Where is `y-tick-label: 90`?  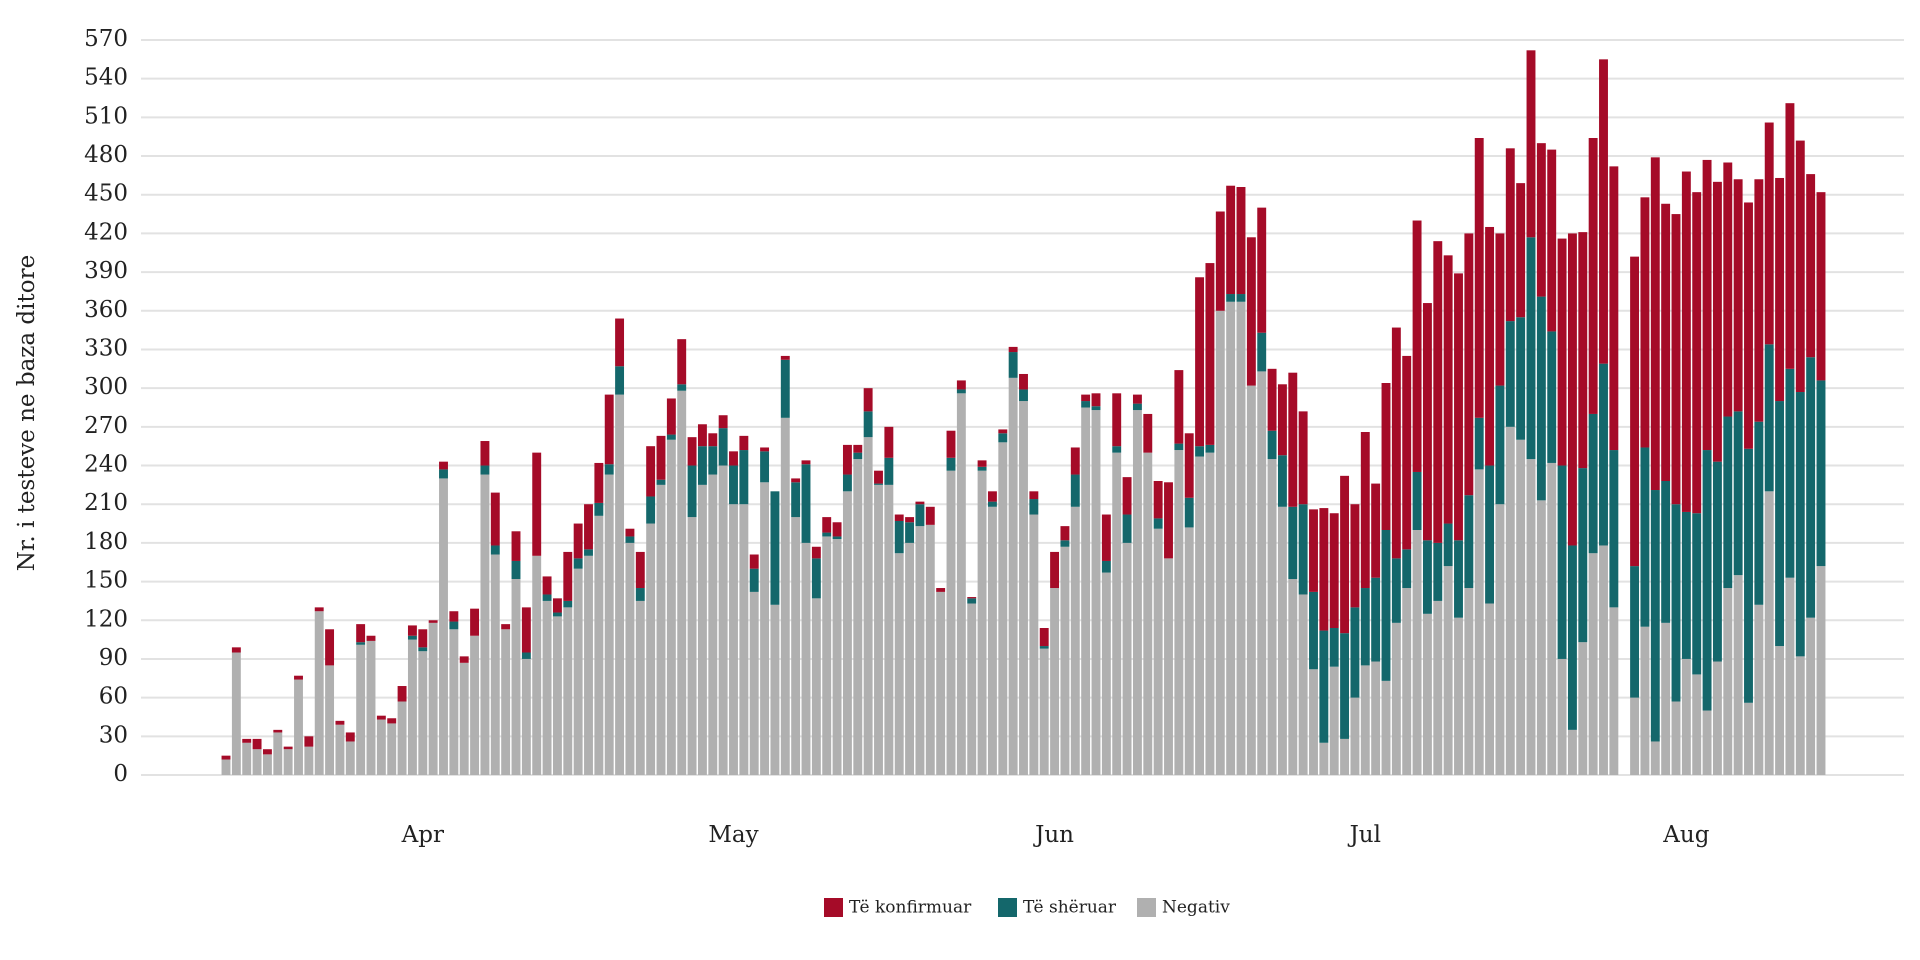 y-tick-label: 90 is located at coordinates (113, 658).